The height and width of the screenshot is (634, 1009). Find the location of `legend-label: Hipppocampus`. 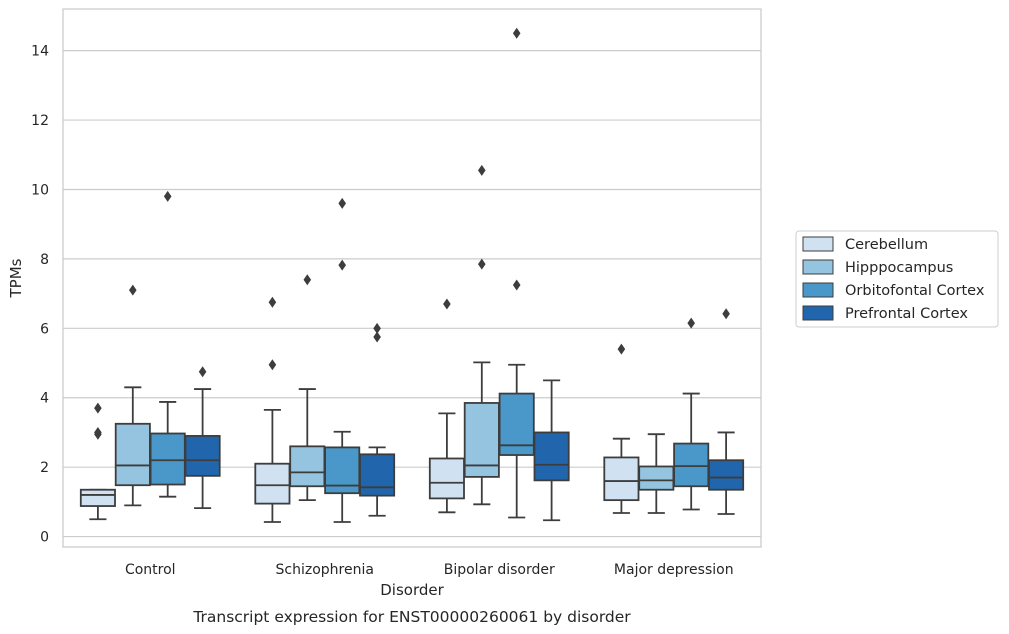

legend-label: Hipppocampus is located at coordinates (899, 268).